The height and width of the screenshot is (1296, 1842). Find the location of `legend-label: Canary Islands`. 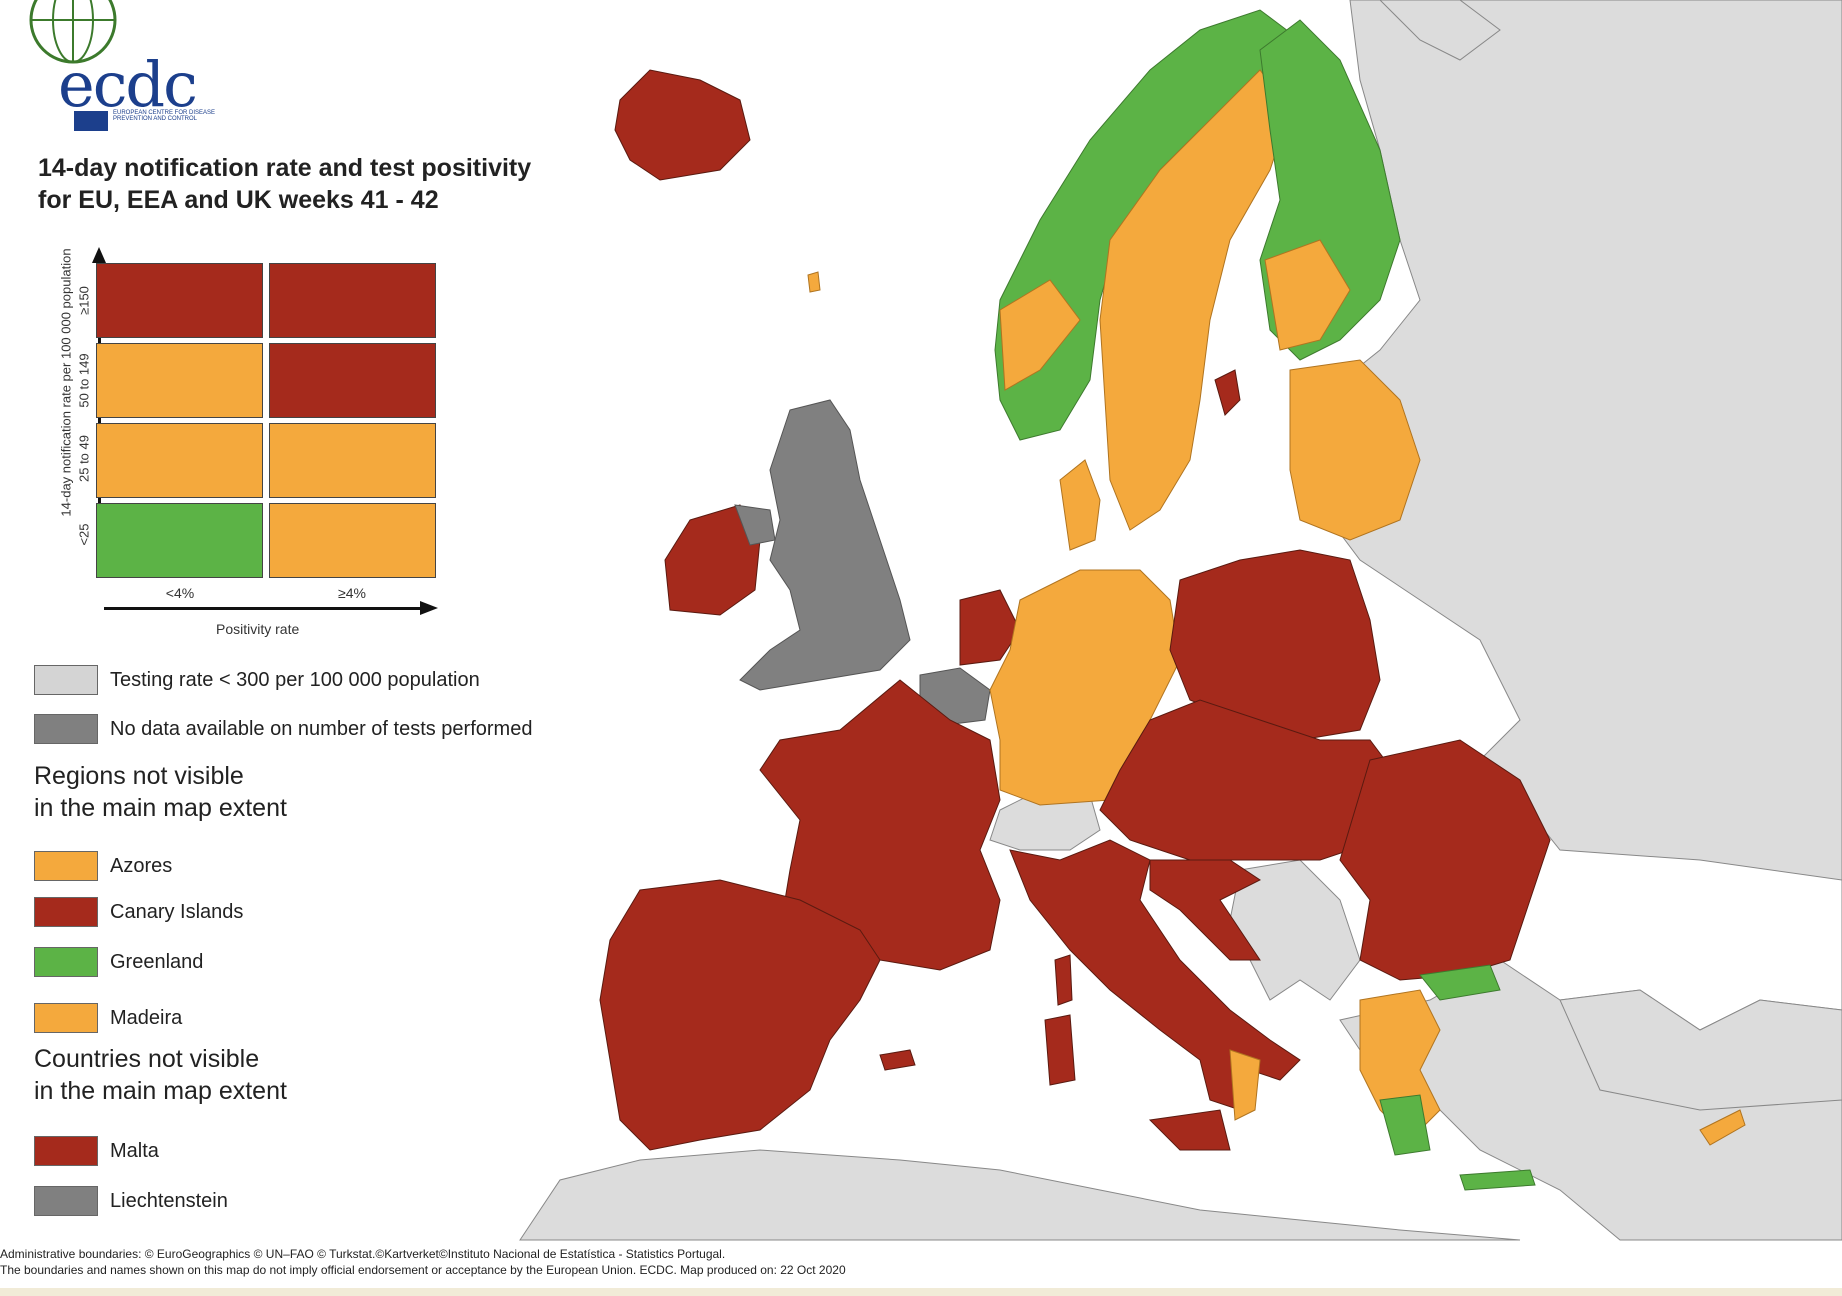

legend-label: Canary Islands is located at coordinates (177, 912).